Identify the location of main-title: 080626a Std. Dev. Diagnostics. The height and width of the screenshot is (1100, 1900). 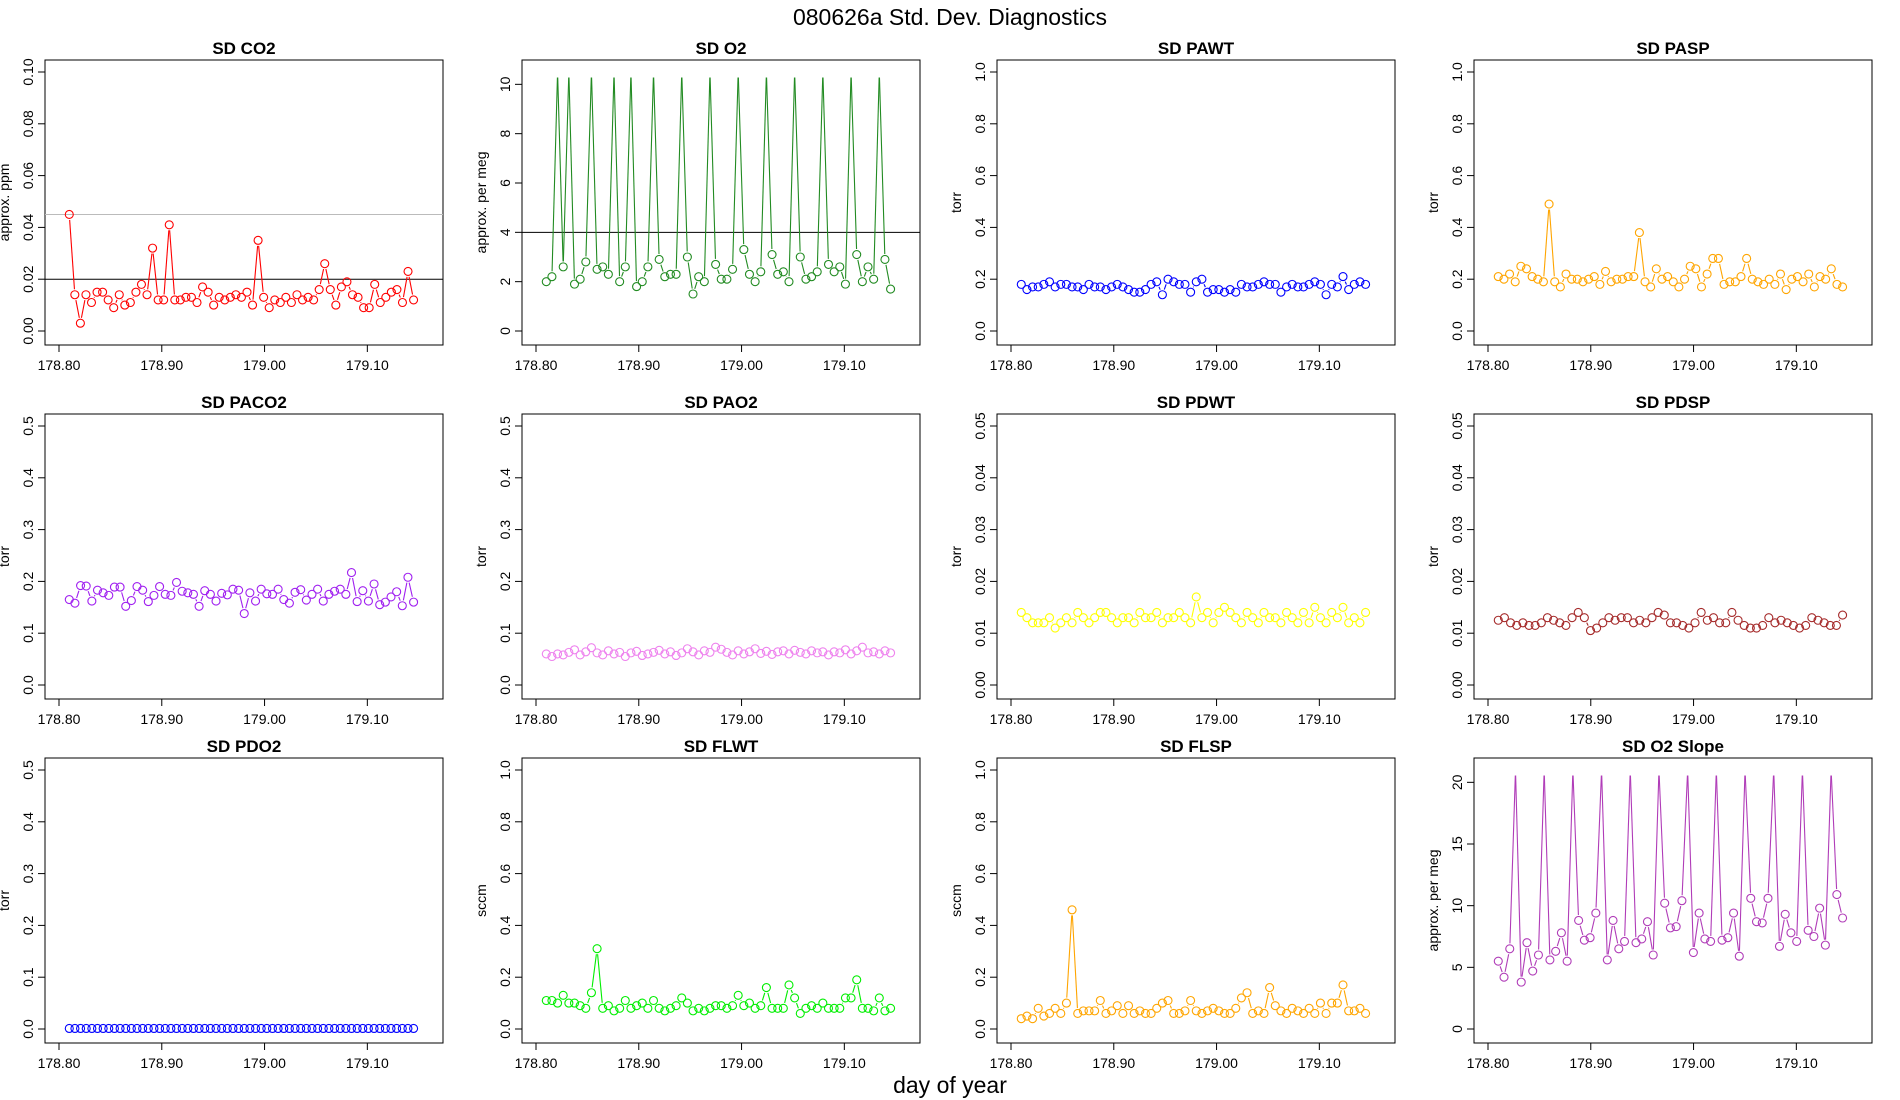
(950, 17).